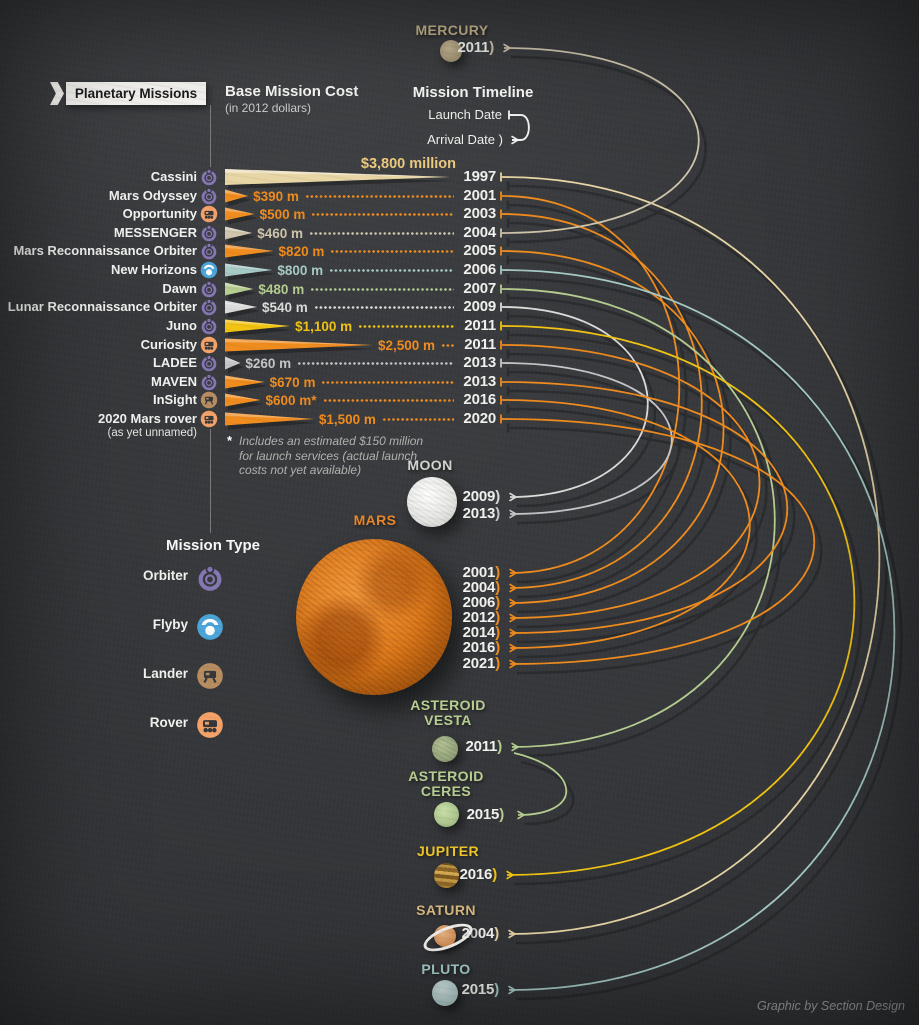 The image size is (919, 1025). I want to click on lander-icon, so click(209, 400).